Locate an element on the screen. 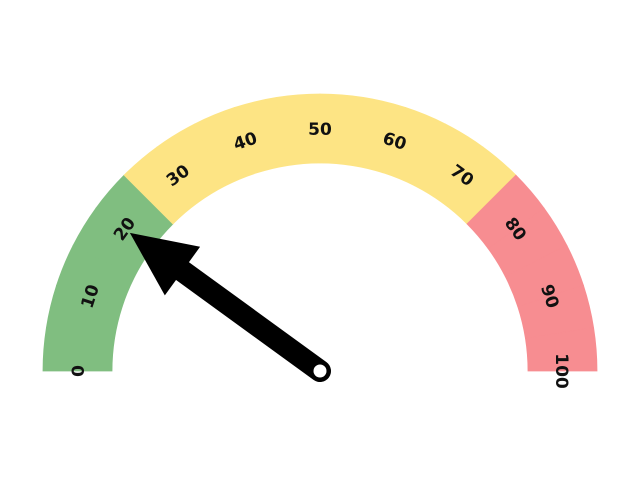  gauge-tick-label: 100 is located at coordinates (561, 371).